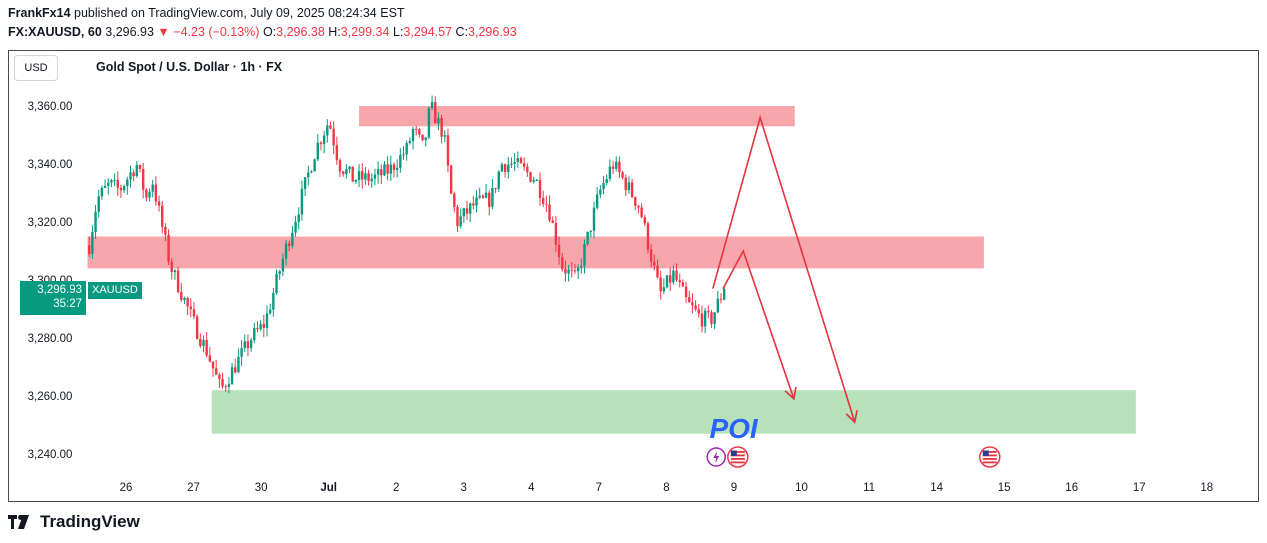  Describe the element at coordinates (50, 165) in the screenshot. I see `y-tick-label: 3,340.00` at that location.